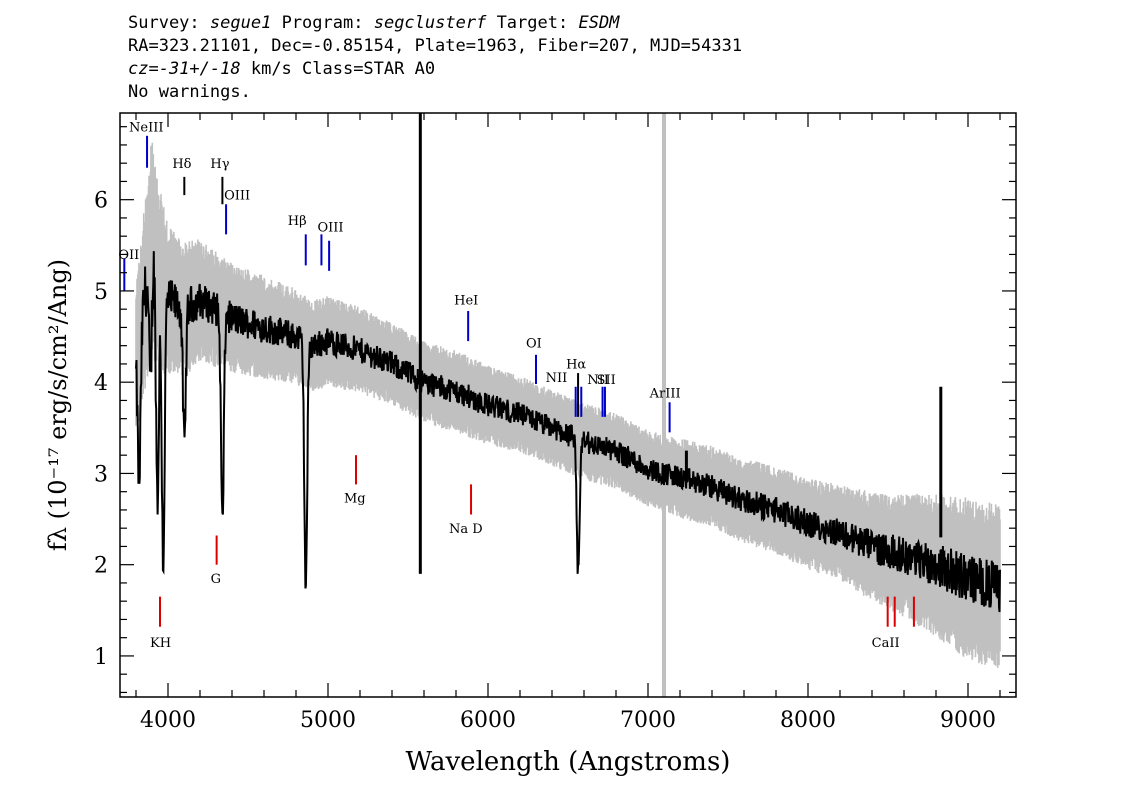 This screenshot has width=1134, height=810. I want to click on y-tick-label: 2, so click(101, 566).